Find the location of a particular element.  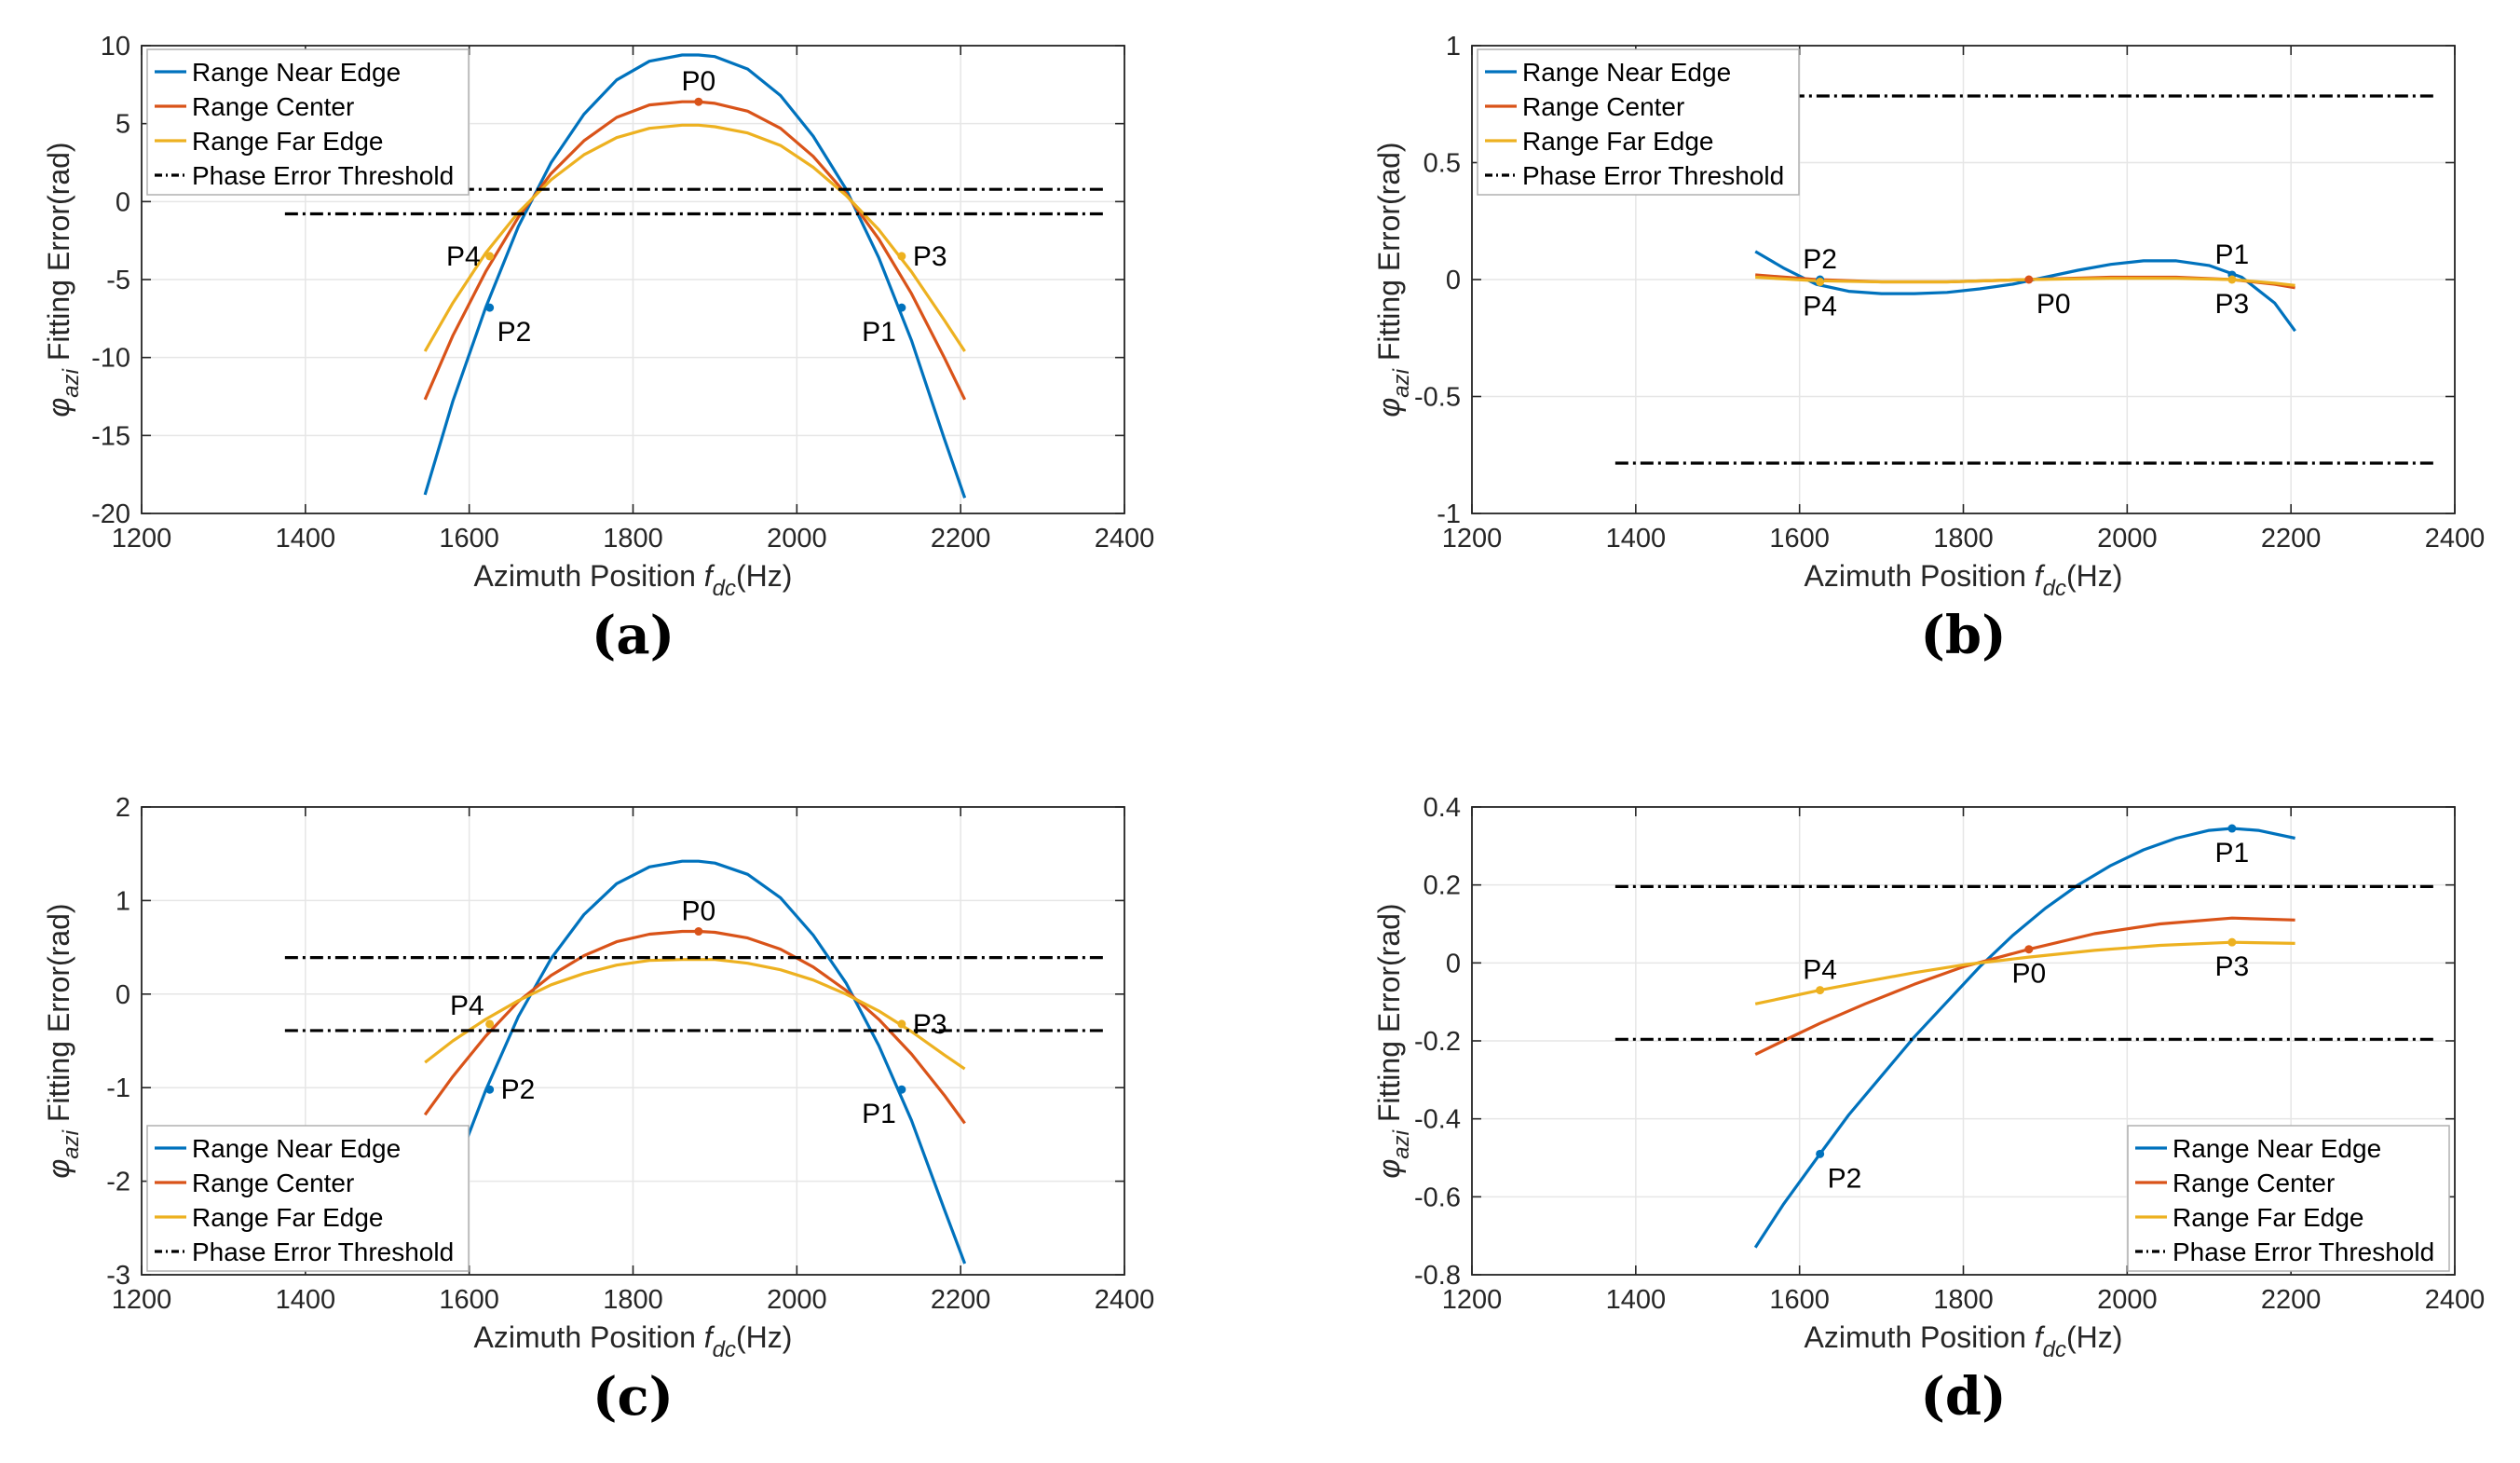

x-tick-label: 2400 is located at coordinates (1125, 1300).